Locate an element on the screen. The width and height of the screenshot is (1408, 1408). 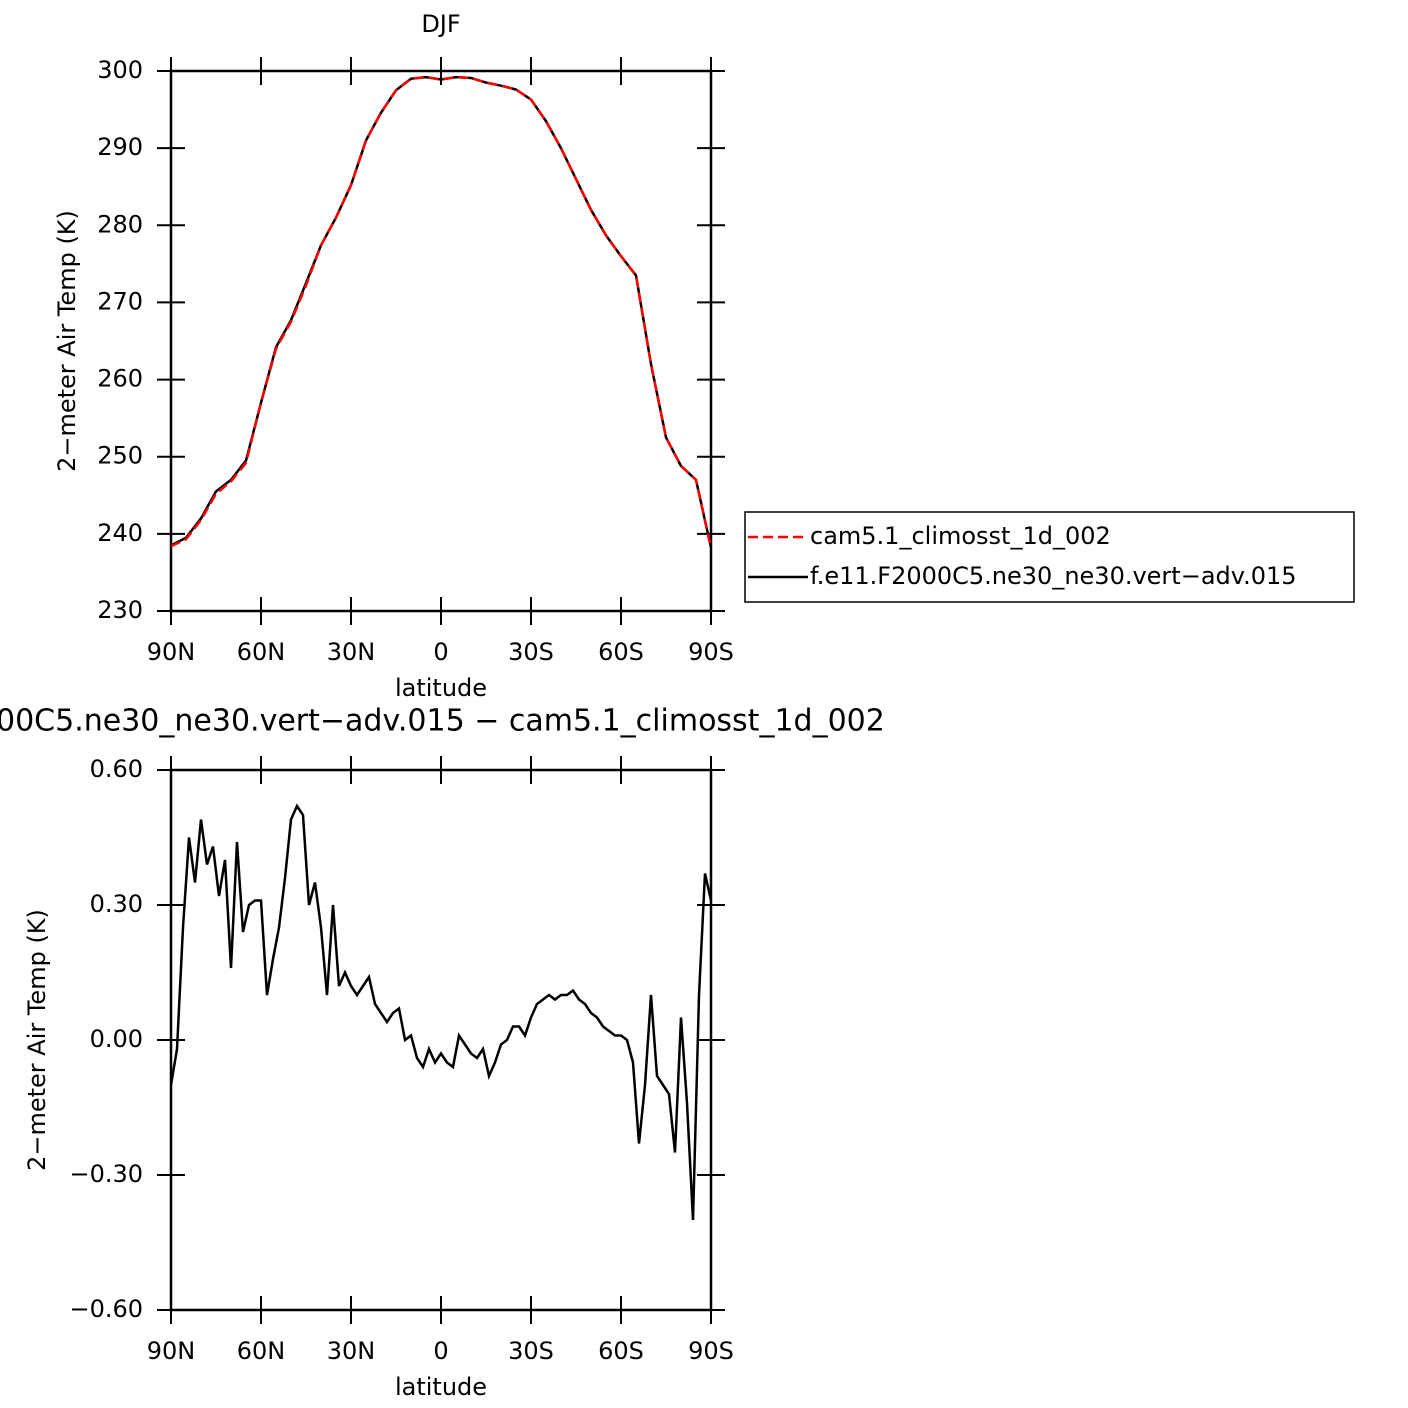
y-tick-label: 0.60 is located at coordinates (116, 769).